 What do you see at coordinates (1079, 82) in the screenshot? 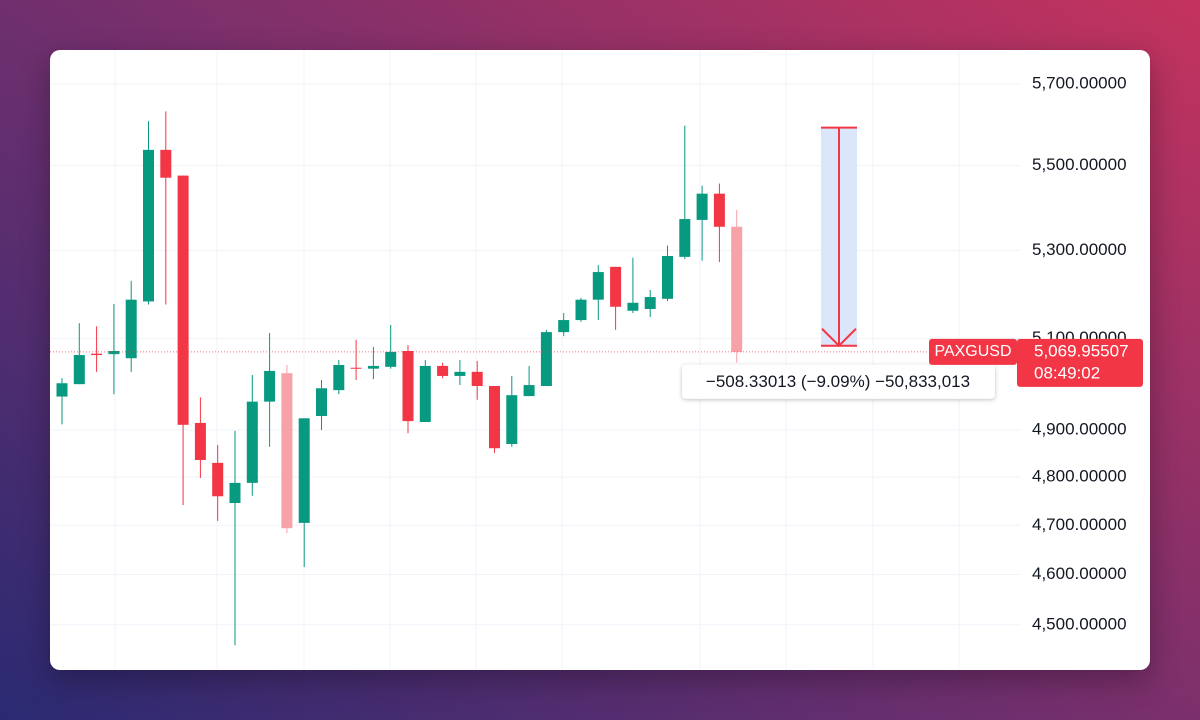
I see `y-tick-label: 5,700.00000` at bounding box center [1079, 82].